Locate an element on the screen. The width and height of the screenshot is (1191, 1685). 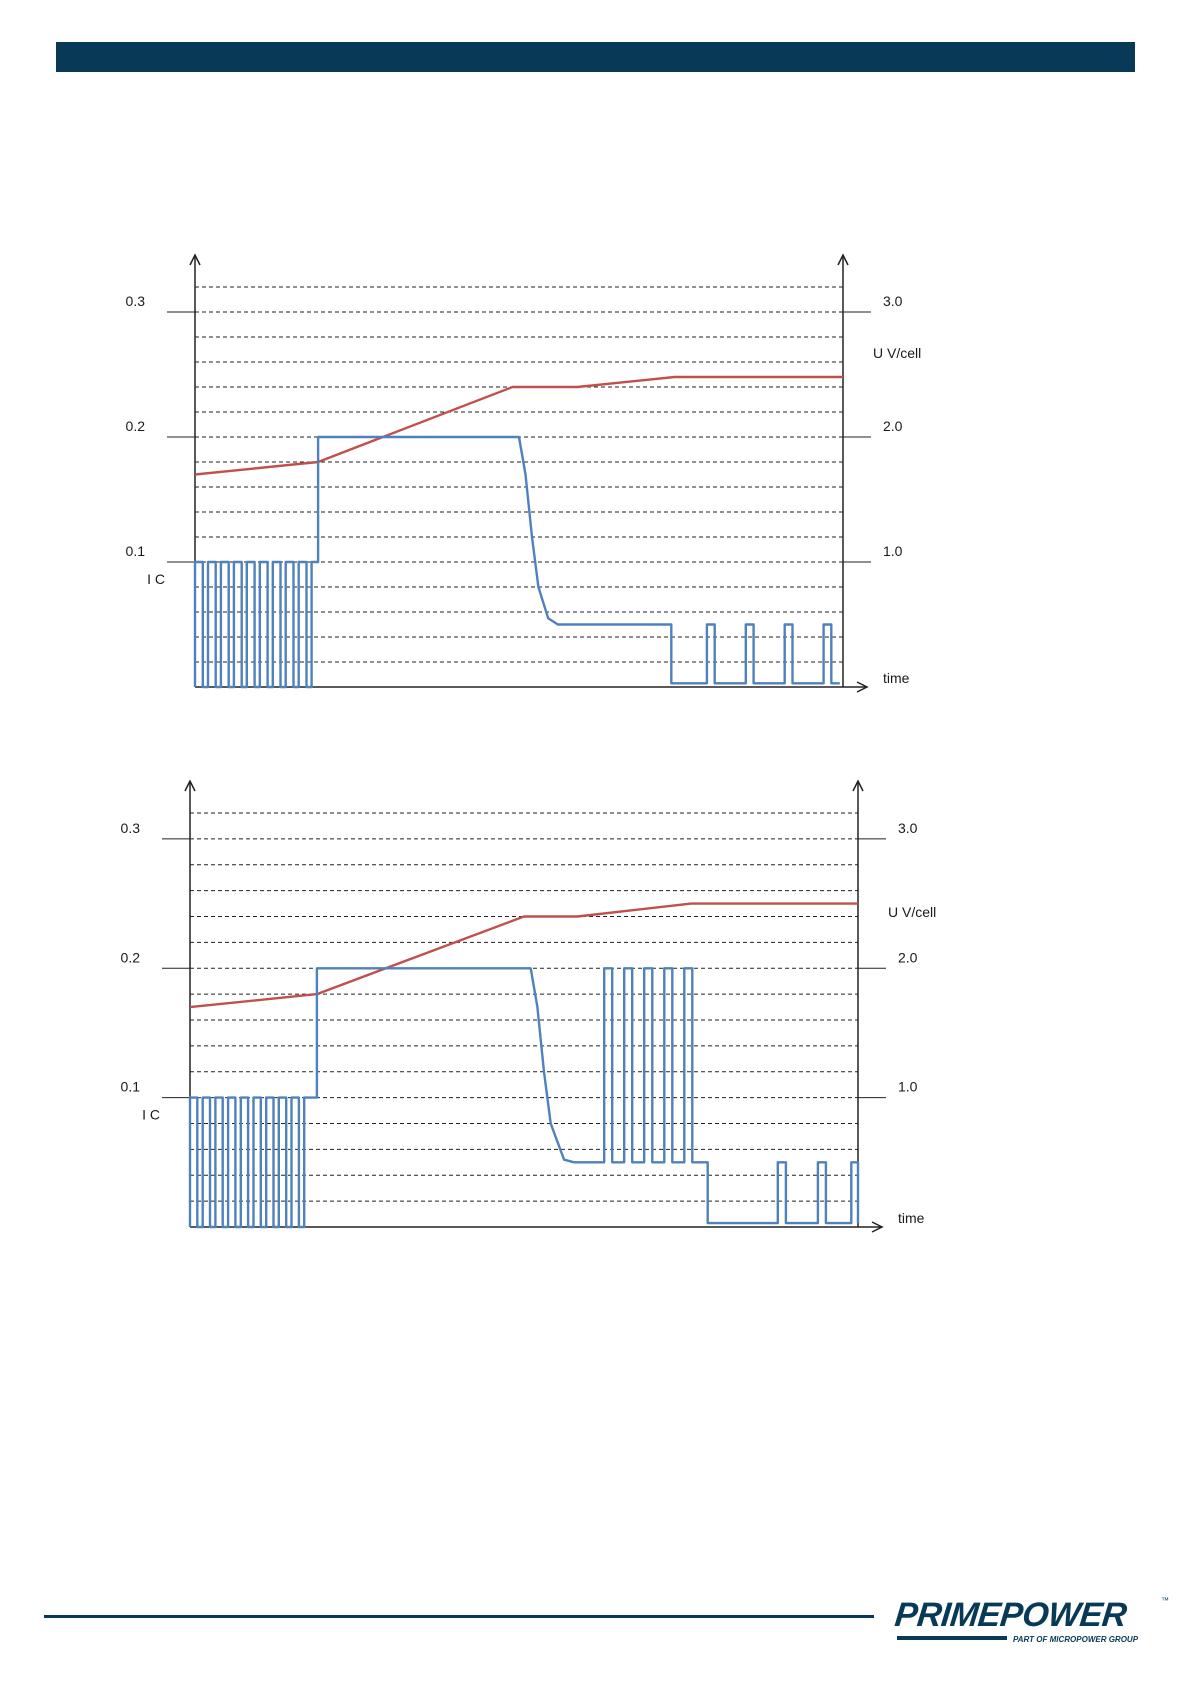
header-bar is located at coordinates (595, 57).